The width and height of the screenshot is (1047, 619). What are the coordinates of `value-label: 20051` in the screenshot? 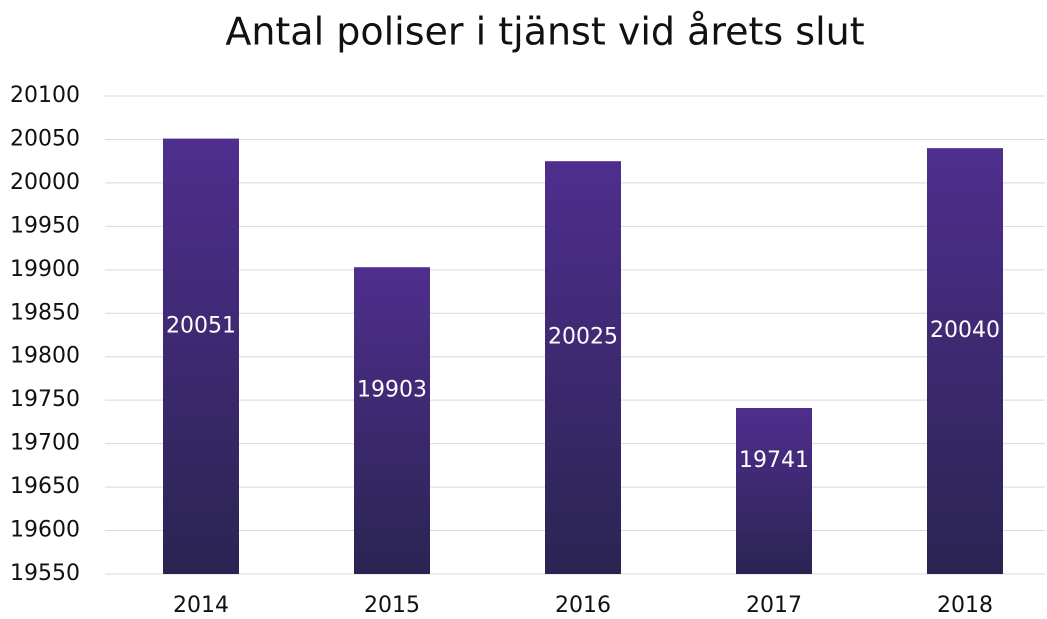 It's located at (201, 325).